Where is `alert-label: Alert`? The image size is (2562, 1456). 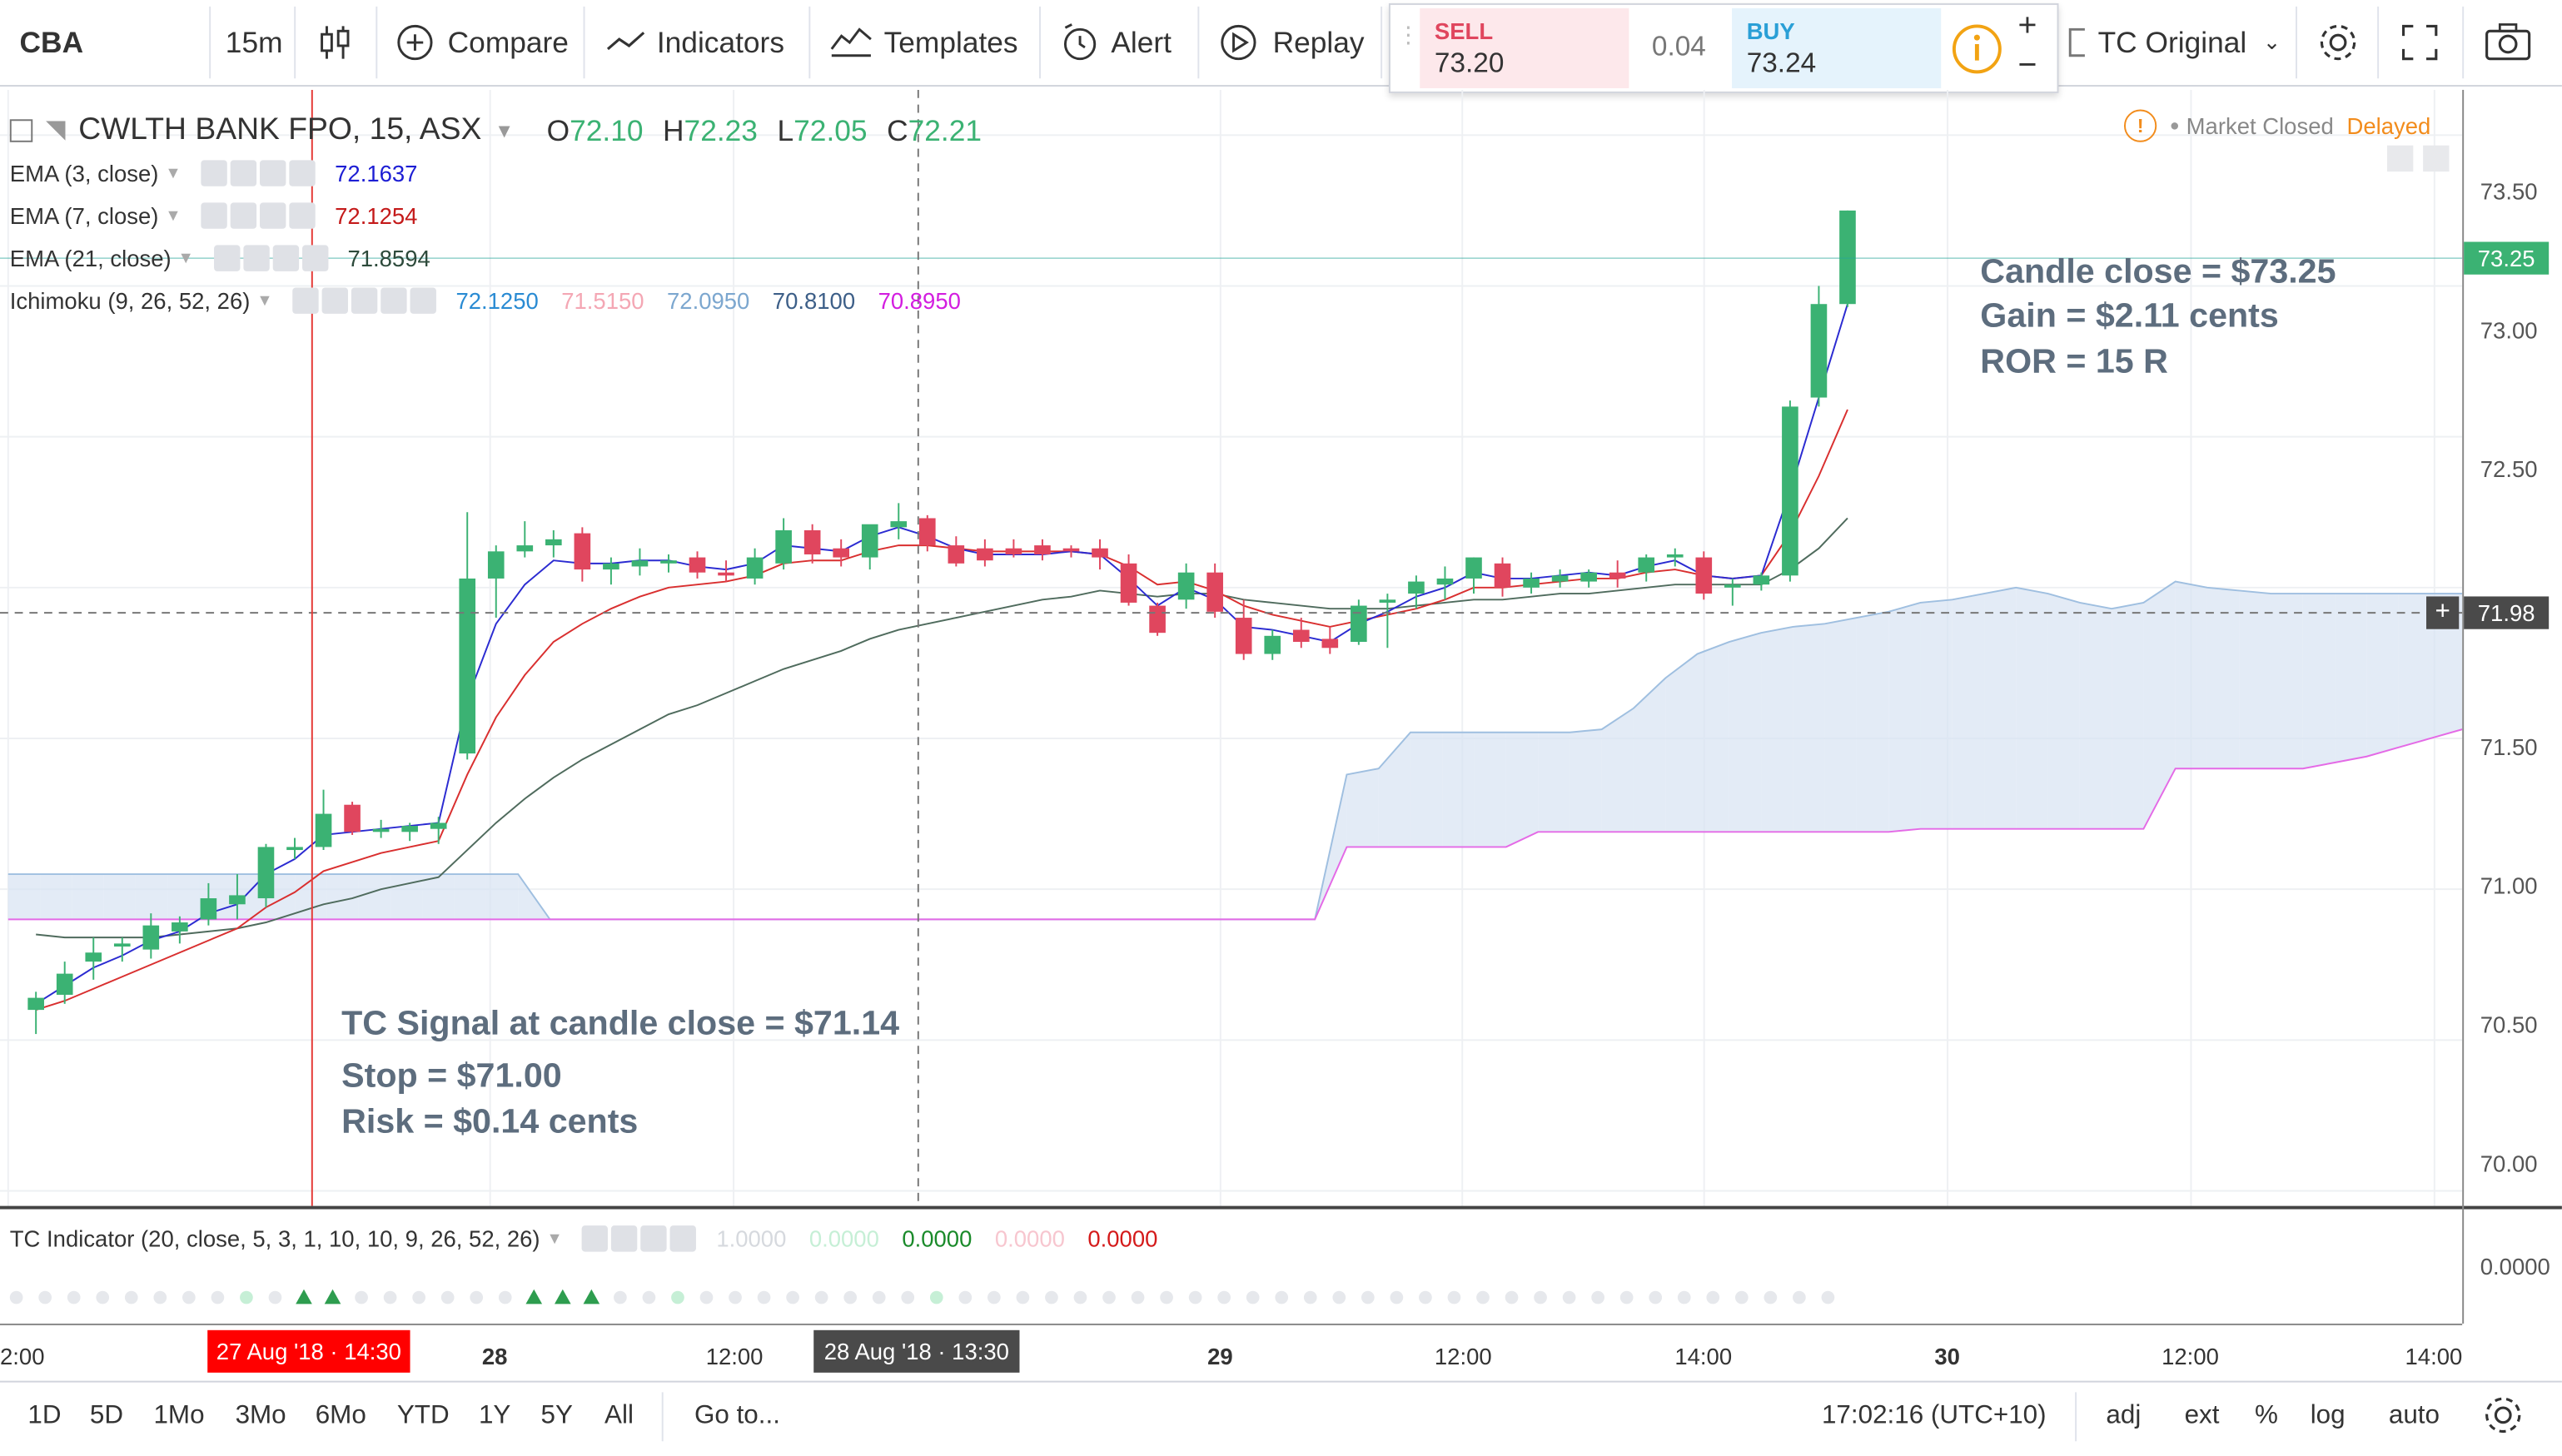 alert-label: Alert is located at coordinates (1141, 41).